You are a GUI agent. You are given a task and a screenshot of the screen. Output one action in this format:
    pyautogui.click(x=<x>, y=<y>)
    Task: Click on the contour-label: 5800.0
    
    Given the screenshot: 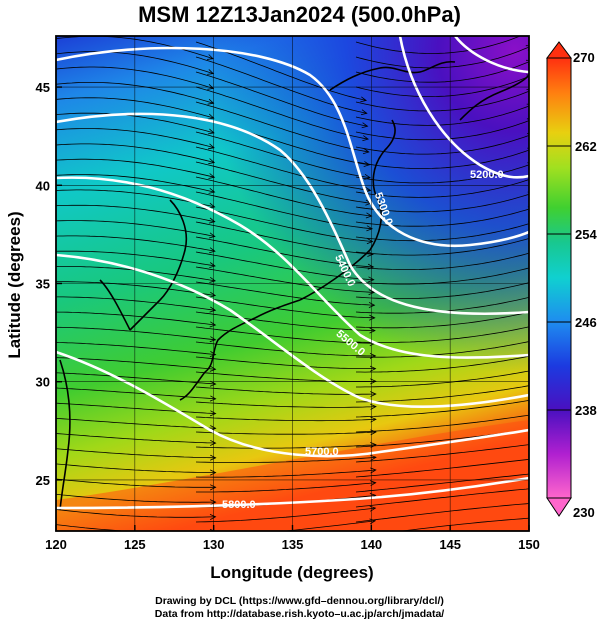 What is the action you would take?
    pyautogui.click(x=239, y=505)
    